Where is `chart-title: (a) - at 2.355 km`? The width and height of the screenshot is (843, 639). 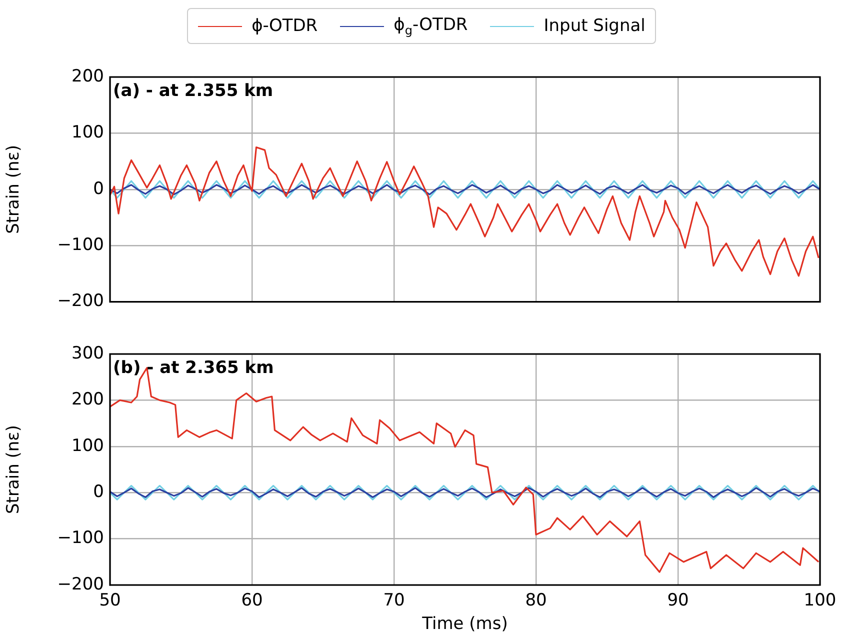 chart-title: (a) - at 2.355 km is located at coordinates (193, 90).